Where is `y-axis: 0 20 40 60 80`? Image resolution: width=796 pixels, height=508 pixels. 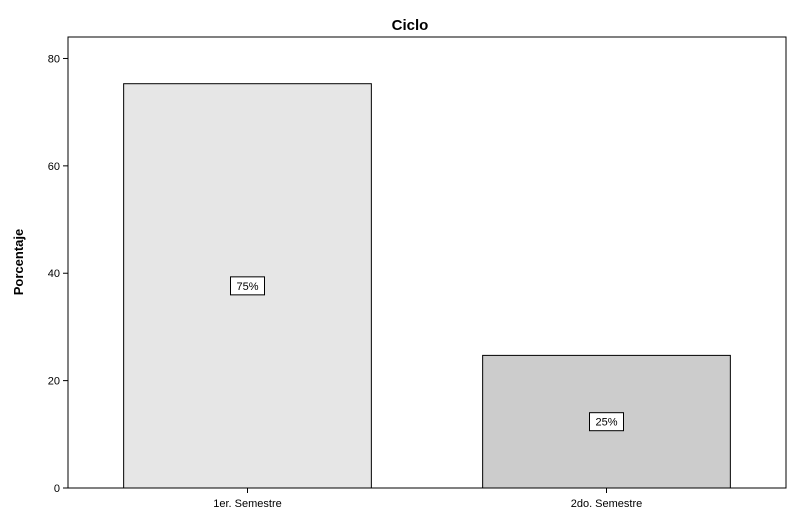 y-axis: 0 20 40 60 80 is located at coordinates (58, 274).